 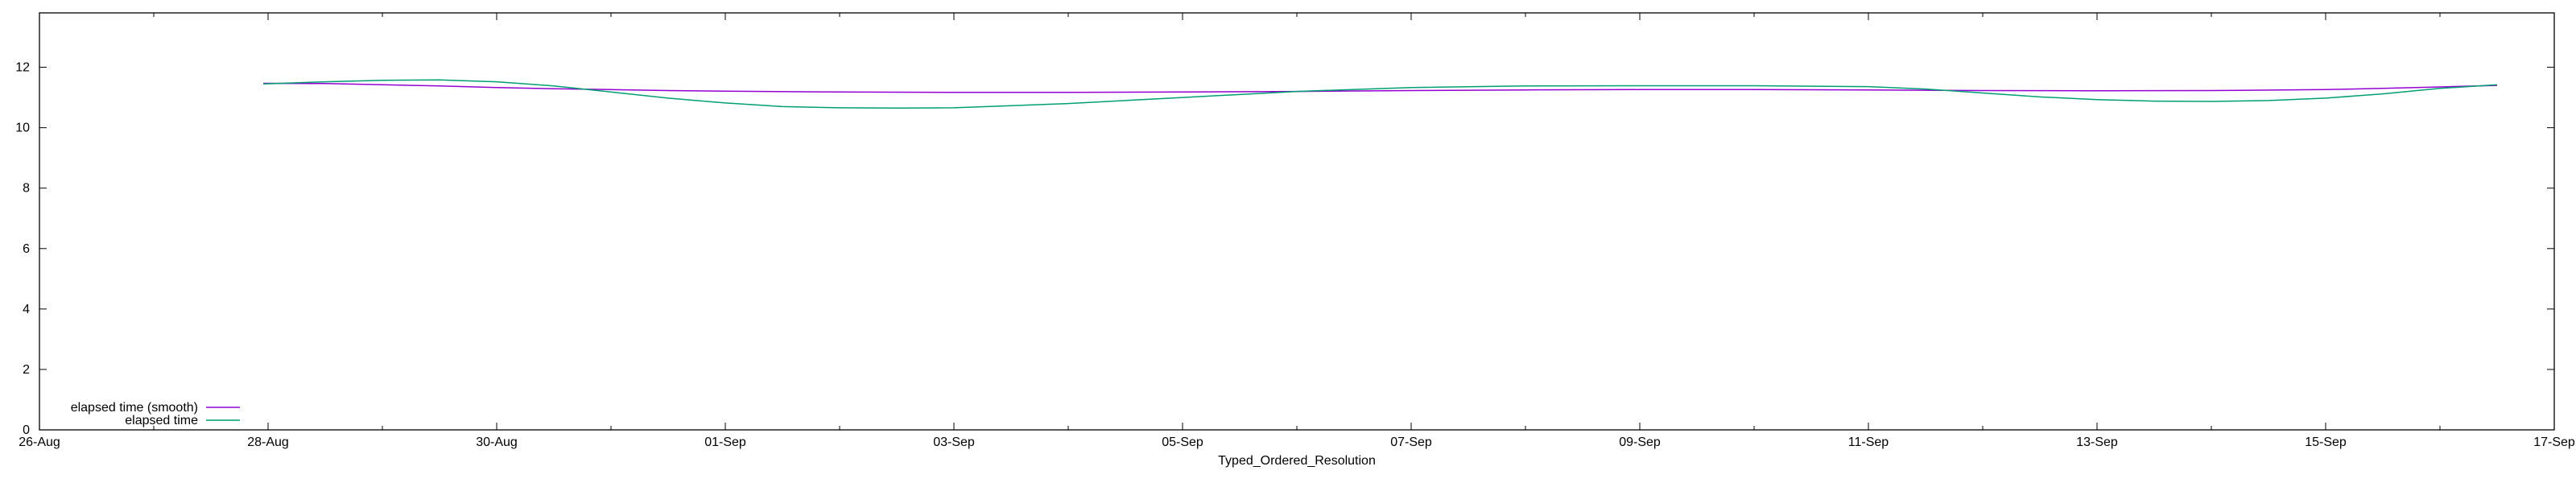 What do you see at coordinates (26, 430) in the screenshot?
I see `y-tick-label: 0` at bounding box center [26, 430].